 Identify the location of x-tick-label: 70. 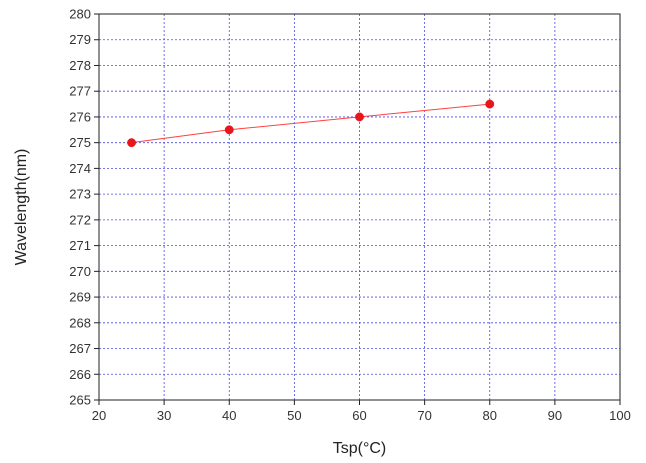
(424, 415).